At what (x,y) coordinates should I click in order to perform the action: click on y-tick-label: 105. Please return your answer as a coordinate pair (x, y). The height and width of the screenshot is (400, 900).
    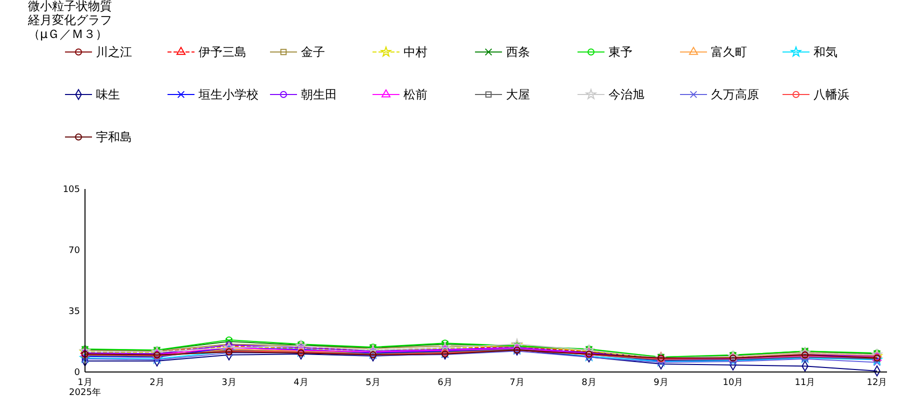
    Looking at the image, I should click on (71, 190).